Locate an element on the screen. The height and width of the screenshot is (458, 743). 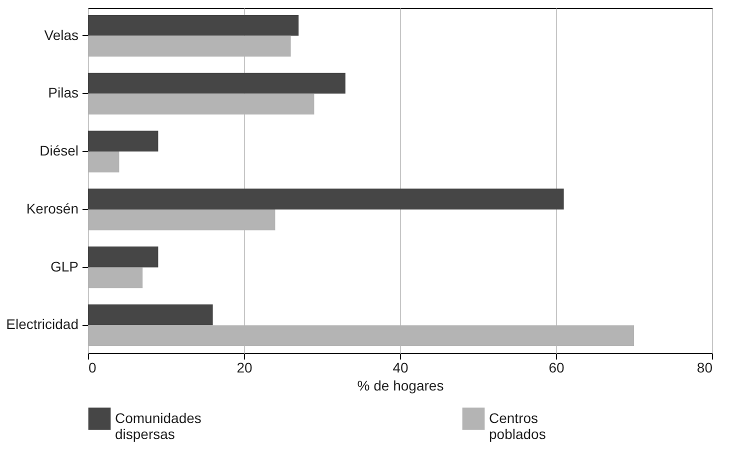
y-tick-label: Diésel is located at coordinates (59, 150).